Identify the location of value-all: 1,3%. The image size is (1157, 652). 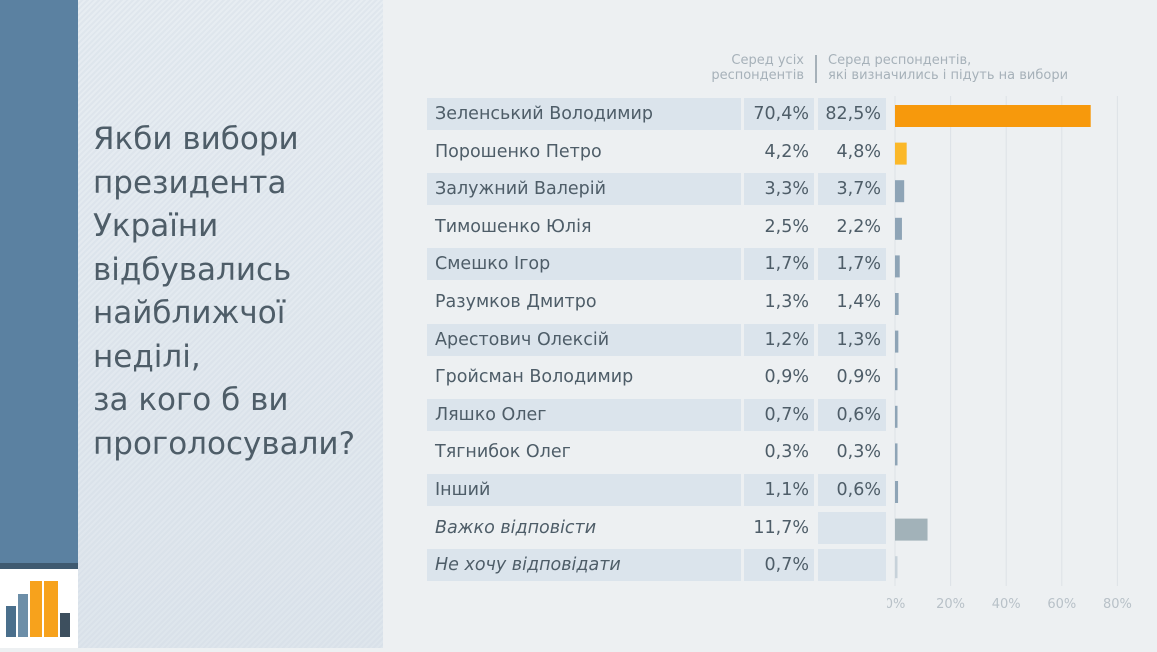
(786, 301).